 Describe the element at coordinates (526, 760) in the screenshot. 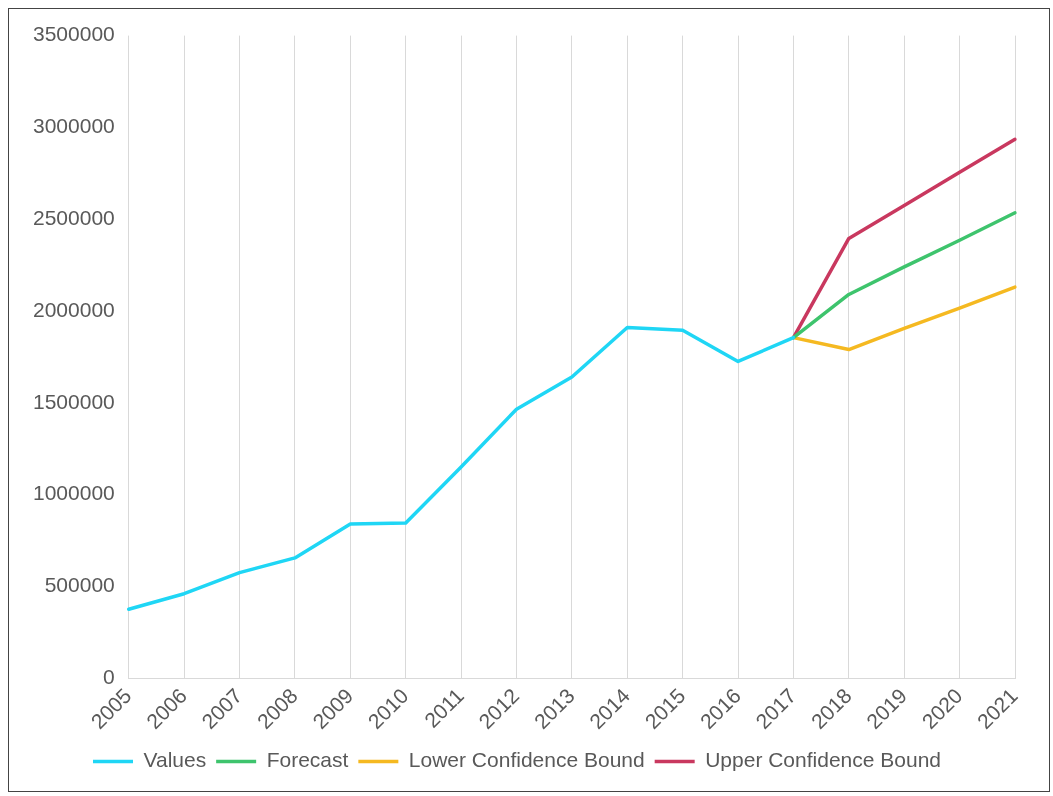

I see `legend-label: Lower Confidence Bound` at that location.